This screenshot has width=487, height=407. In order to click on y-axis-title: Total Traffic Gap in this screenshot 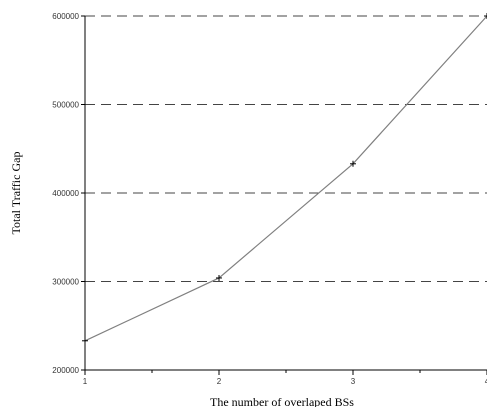, I will do `click(16, 193)`.